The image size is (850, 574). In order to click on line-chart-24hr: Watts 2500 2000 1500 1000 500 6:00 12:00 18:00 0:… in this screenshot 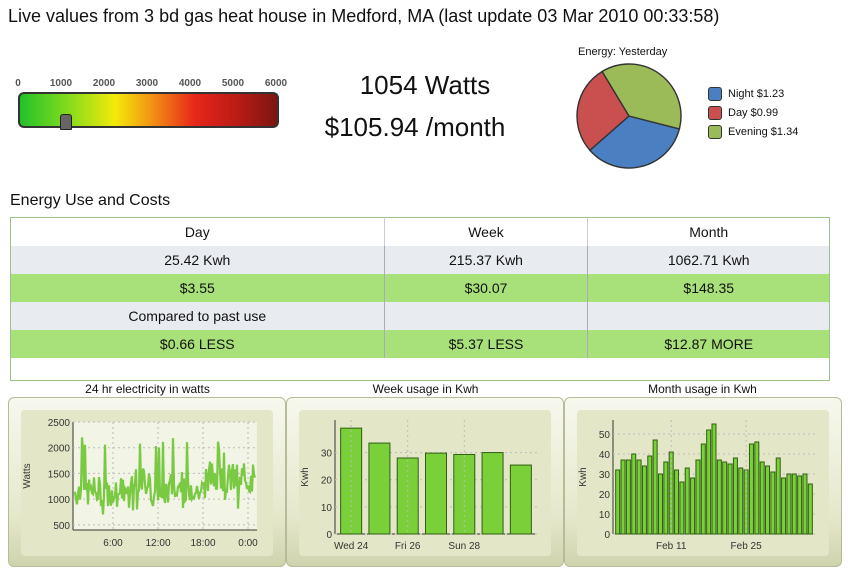, I will do `click(140, 483)`.